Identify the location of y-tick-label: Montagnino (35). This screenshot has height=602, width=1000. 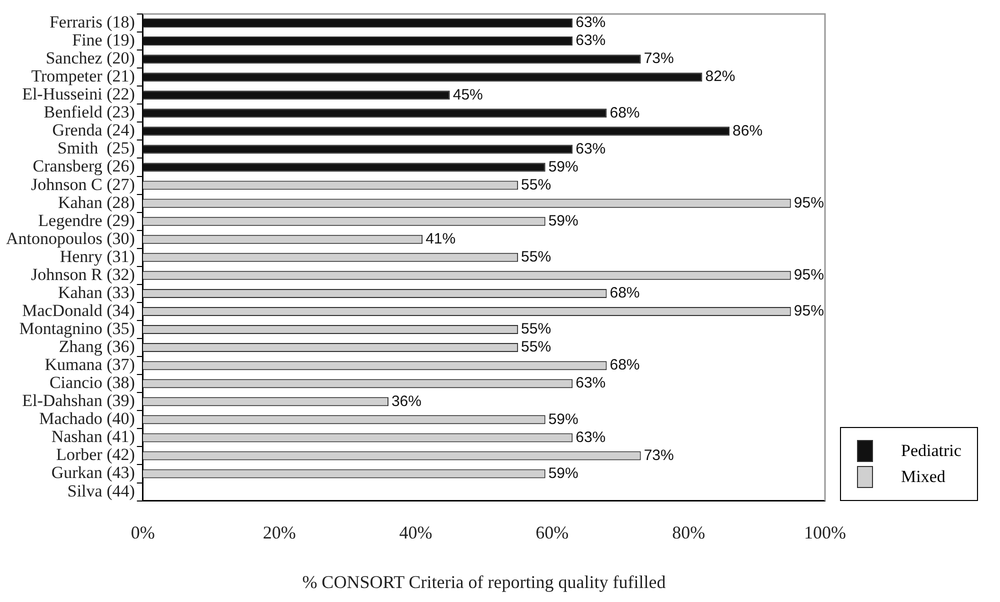
(77, 328).